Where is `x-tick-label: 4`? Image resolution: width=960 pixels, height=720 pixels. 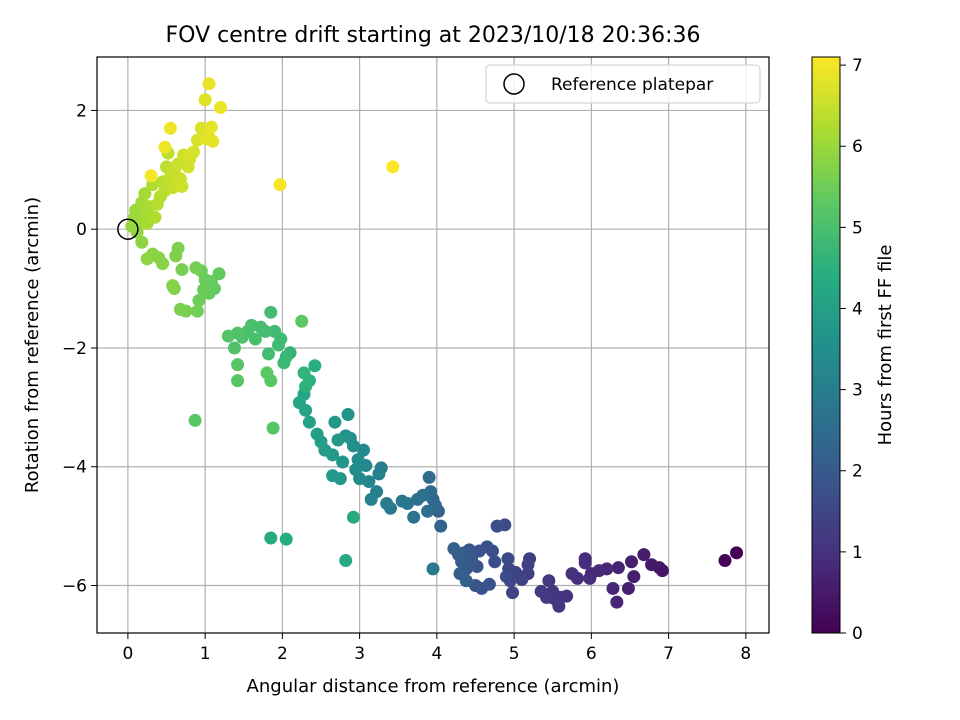
x-tick-label: 4 is located at coordinates (436, 654).